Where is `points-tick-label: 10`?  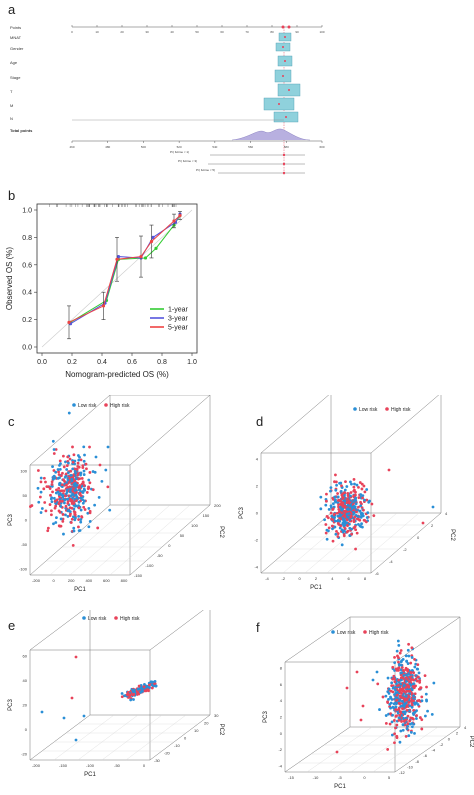
points-tick-label: 10 is located at coordinates (97, 32).